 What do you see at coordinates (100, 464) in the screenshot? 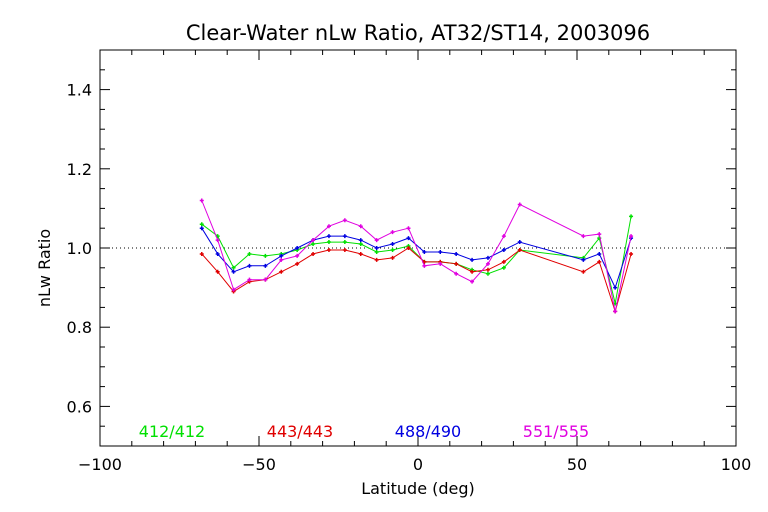
I see `x-tick-label: −100` at bounding box center [100, 464].